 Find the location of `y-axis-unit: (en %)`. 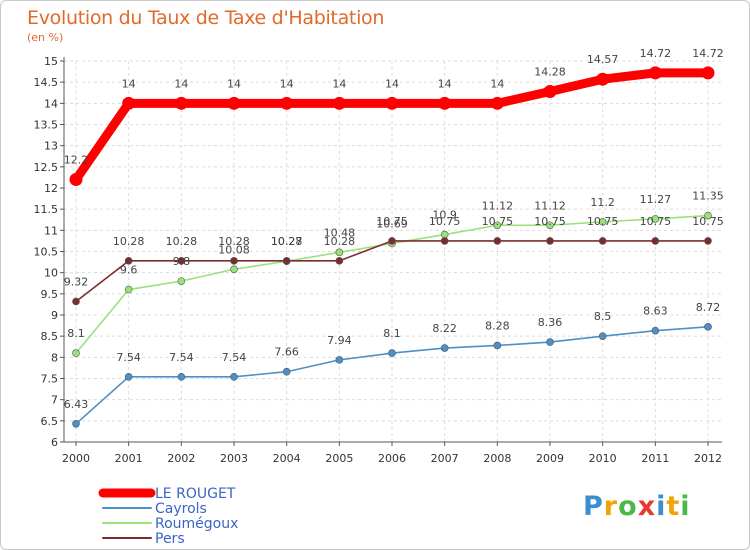

y-axis-unit: (en %) is located at coordinates (45, 37).